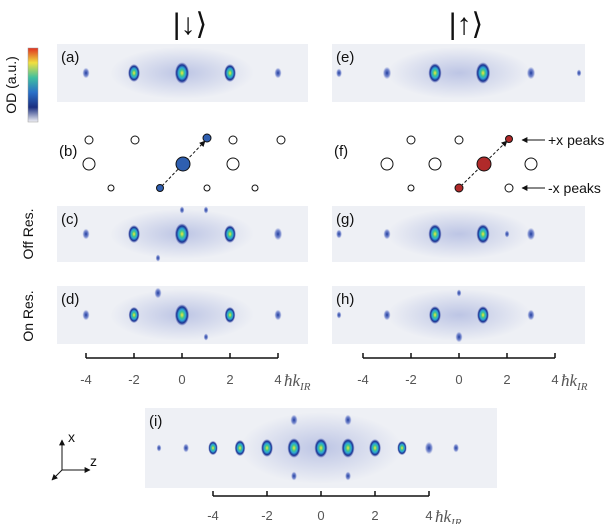 The height and width of the screenshot is (524, 612). I want to click on axis-icon-label: z, so click(93, 461).